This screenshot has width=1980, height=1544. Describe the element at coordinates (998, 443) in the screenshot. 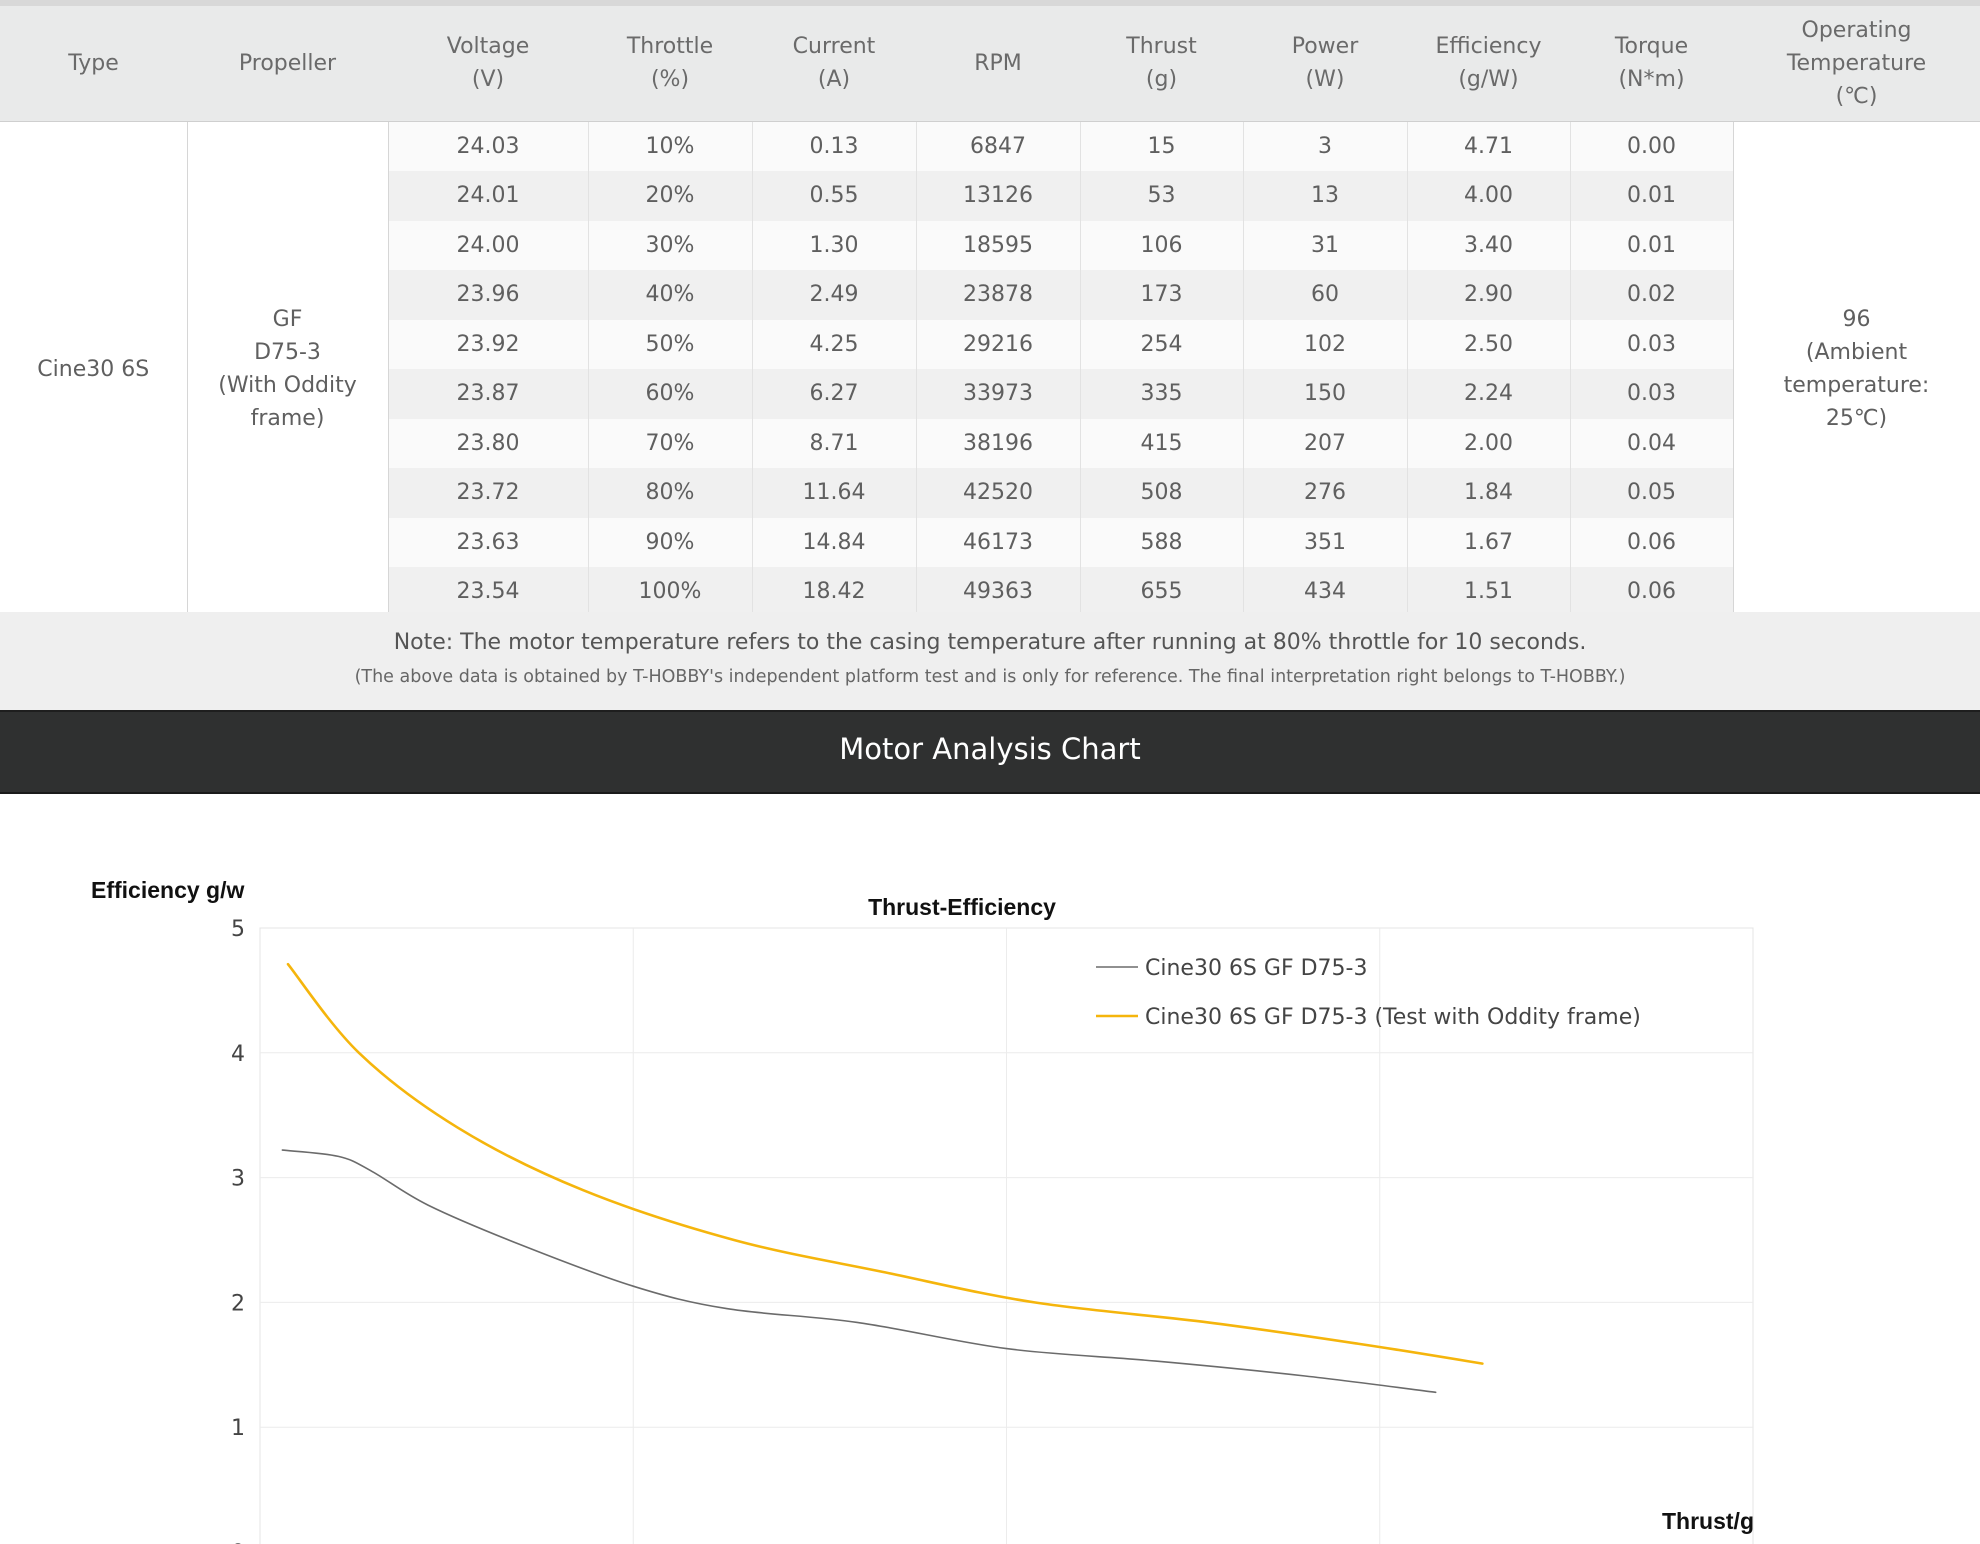

I see `table-cell: 38196` at that location.